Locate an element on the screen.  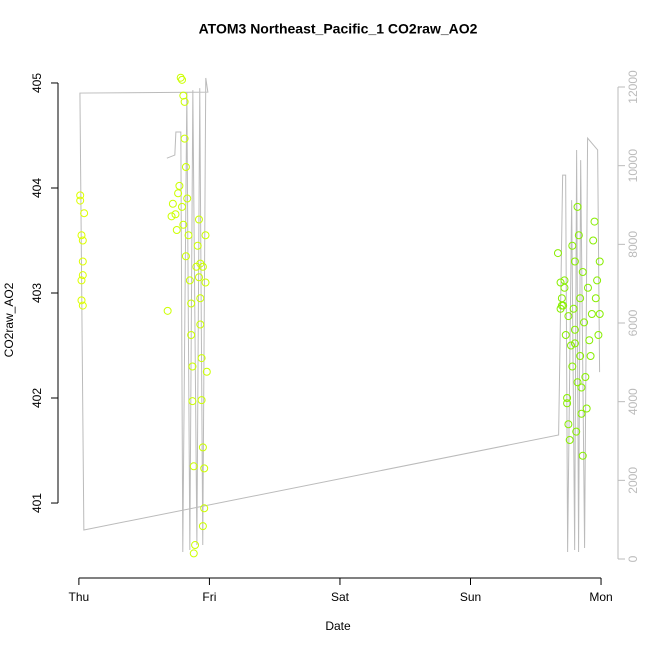
y2-tick-label: 6000 is located at coordinates (633, 322).